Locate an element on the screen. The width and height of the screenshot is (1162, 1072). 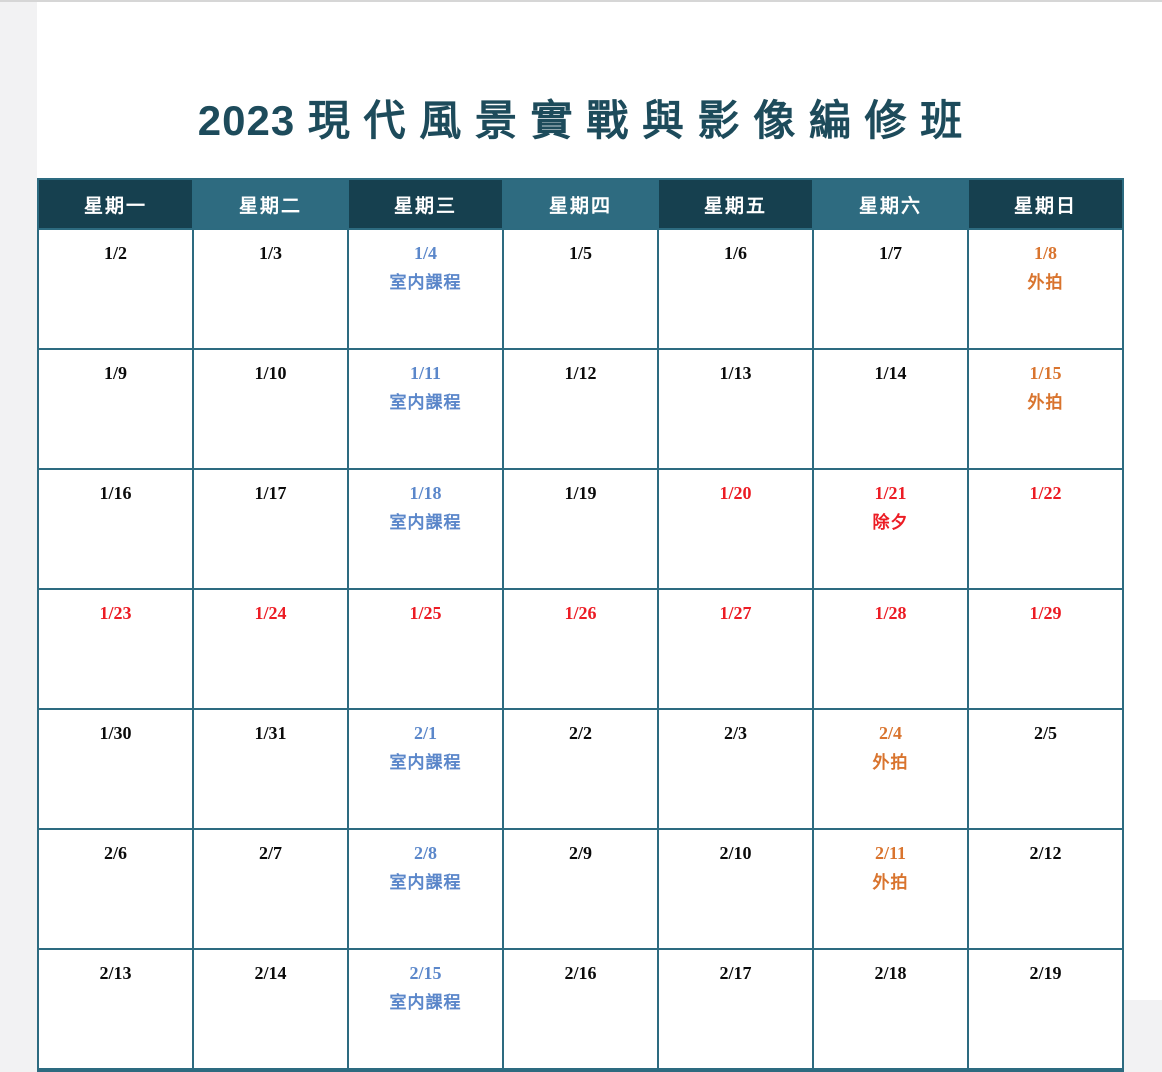
calendar-row: 2/13 2/14 2/15 室内課程 2/16 2/17 2/18 2/19 is located at coordinates (580, 1010).